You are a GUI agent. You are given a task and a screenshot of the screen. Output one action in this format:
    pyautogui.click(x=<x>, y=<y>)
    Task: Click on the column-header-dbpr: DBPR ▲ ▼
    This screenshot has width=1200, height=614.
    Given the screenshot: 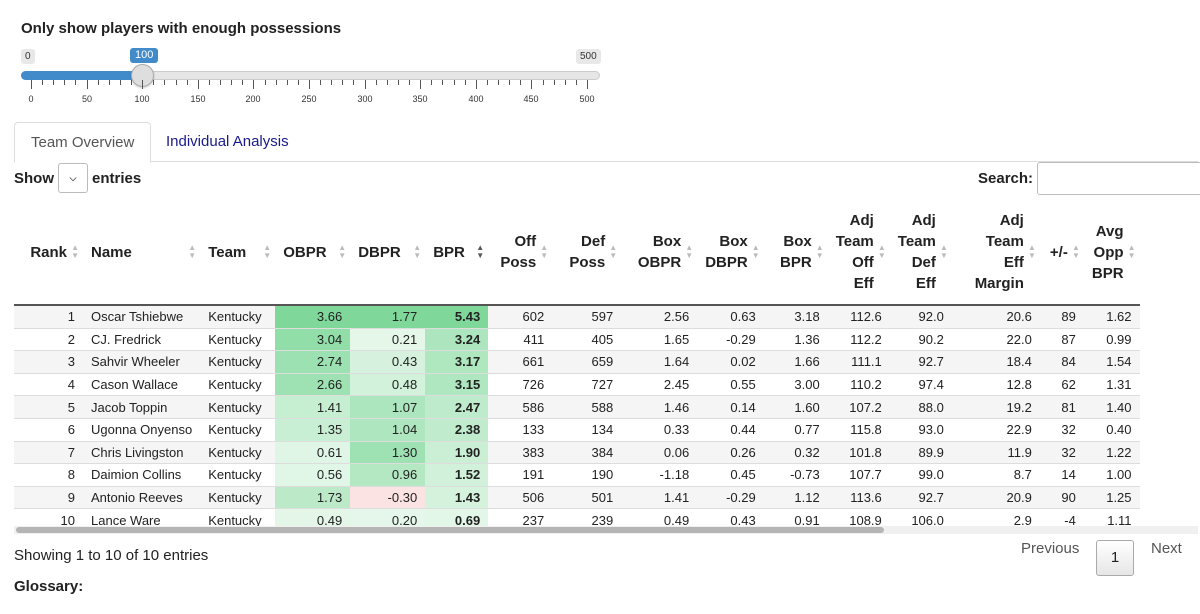 What is the action you would take?
    pyautogui.click(x=388, y=253)
    